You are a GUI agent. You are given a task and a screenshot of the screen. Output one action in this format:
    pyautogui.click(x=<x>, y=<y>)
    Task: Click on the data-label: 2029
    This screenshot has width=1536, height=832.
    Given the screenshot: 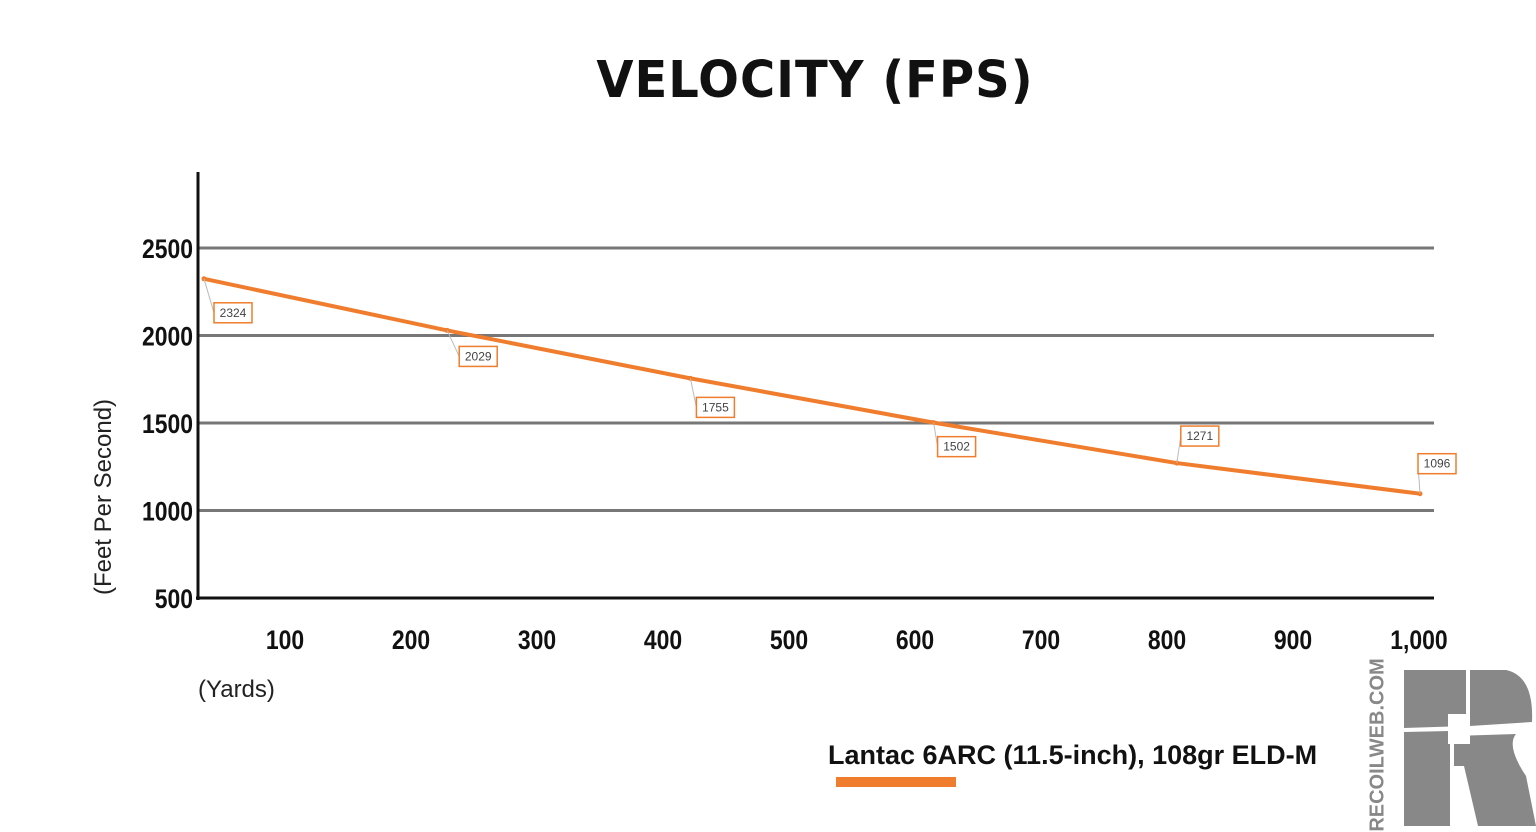 What is the action you would take?
    pyautogui.click(x=478, y=356)
    